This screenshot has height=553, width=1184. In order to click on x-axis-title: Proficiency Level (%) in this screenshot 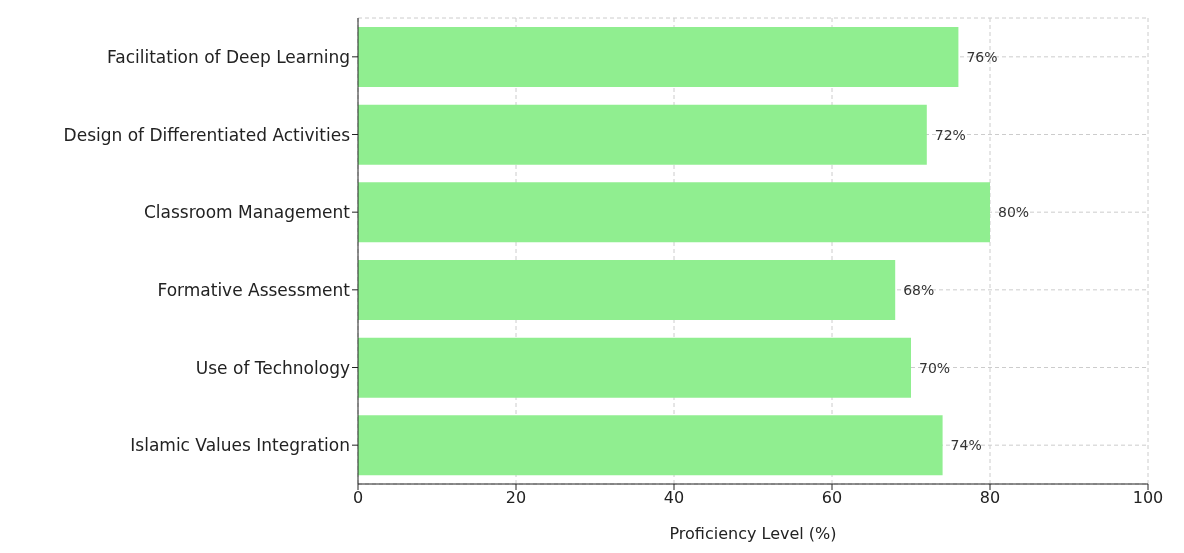, I will do `click(753, 533)`.